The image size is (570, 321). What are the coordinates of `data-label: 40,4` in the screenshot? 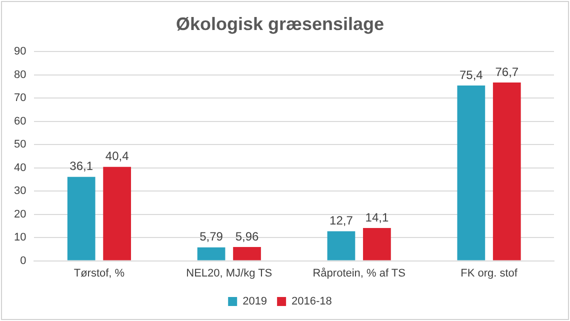 It's located at (117, 156).